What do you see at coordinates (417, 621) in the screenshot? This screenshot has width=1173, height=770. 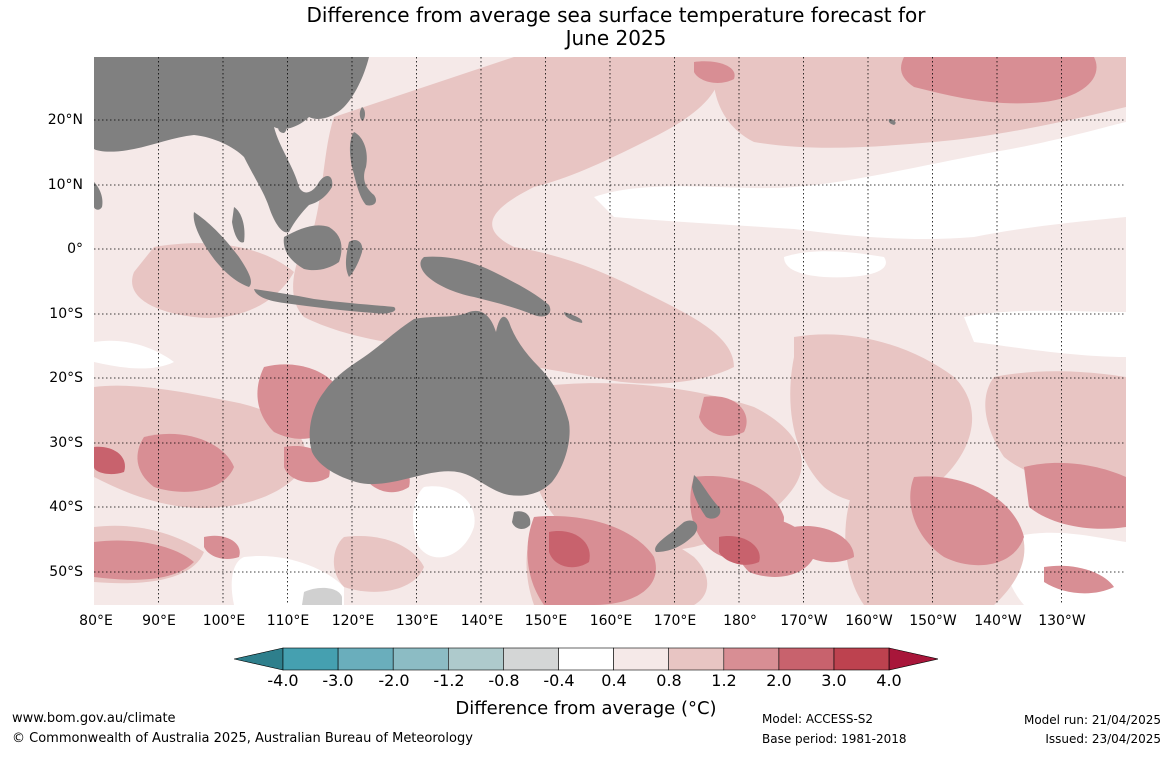 I see `lon-label: 130°E` at bounding box center [417, 621].